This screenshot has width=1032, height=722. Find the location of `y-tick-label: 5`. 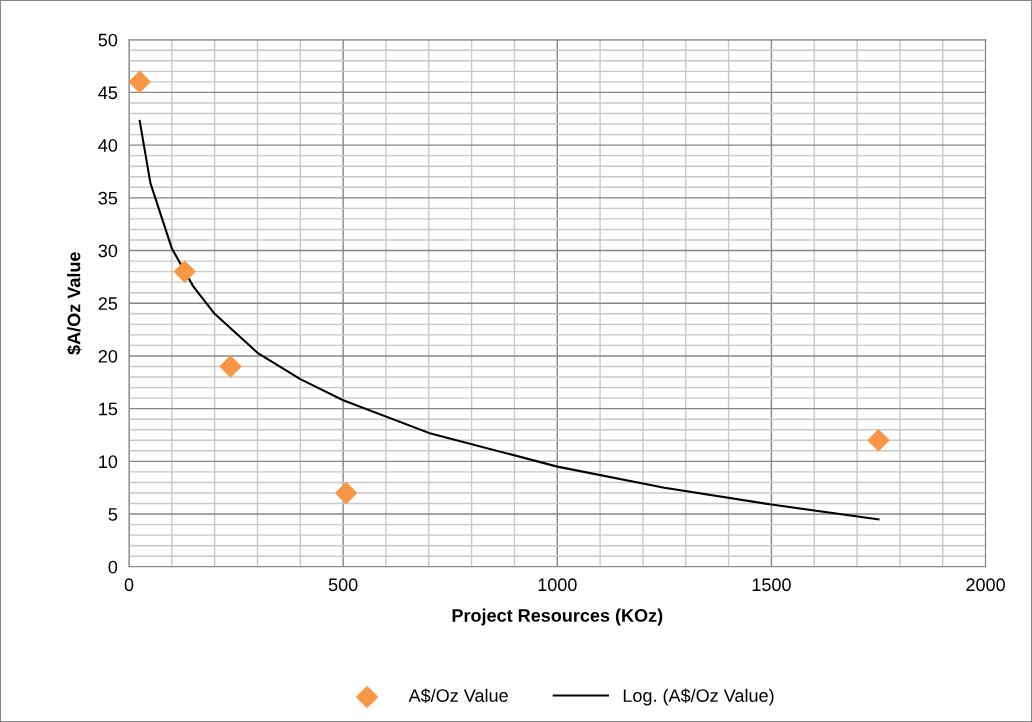

y-tick-label: 5 is located at coordinates (113, 514).